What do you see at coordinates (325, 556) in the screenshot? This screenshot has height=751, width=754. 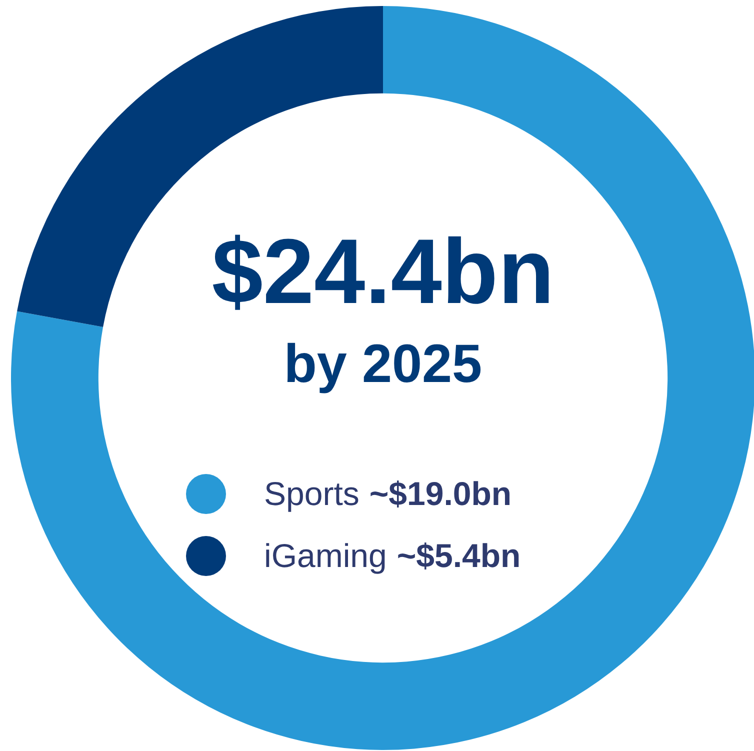 I see `legend-label: iGaming` at bounding box center [325, 556].